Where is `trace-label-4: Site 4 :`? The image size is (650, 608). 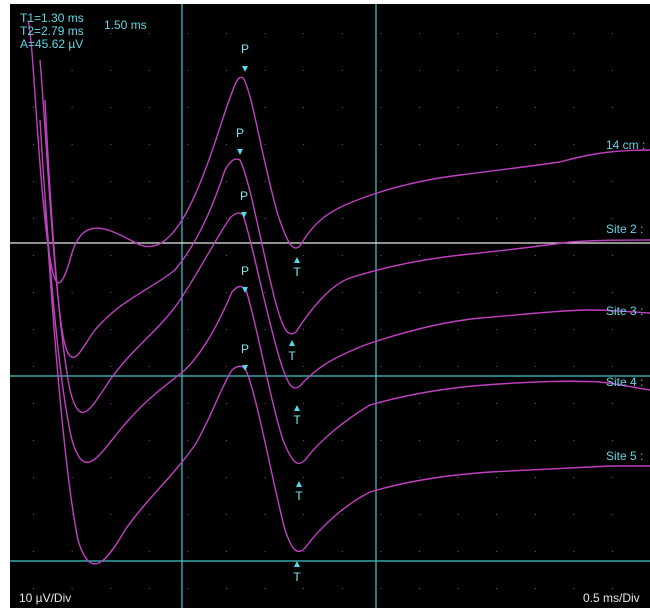 trace-label-4: Site 4 : is located at coordinates (625, 382).